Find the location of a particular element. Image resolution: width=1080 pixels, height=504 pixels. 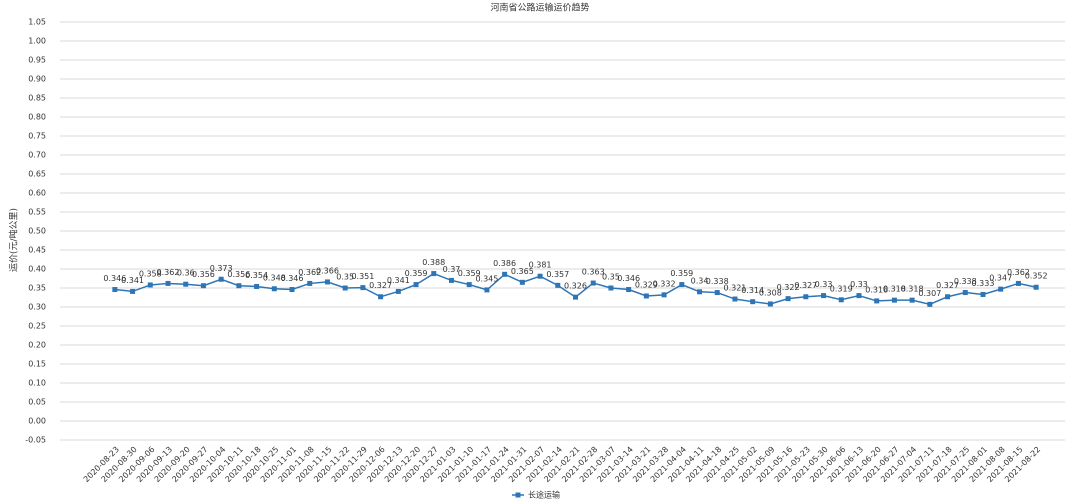

data-label: 0.322 is located at coordinates (788, 287).